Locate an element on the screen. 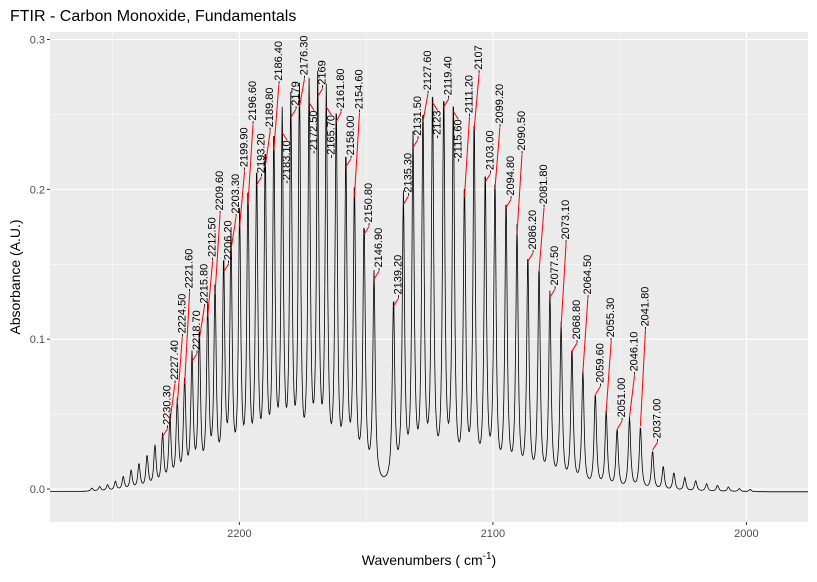 This screenshot has width=817, height=582. peak-label: -2055.30 is located at coordinates (611, 319).